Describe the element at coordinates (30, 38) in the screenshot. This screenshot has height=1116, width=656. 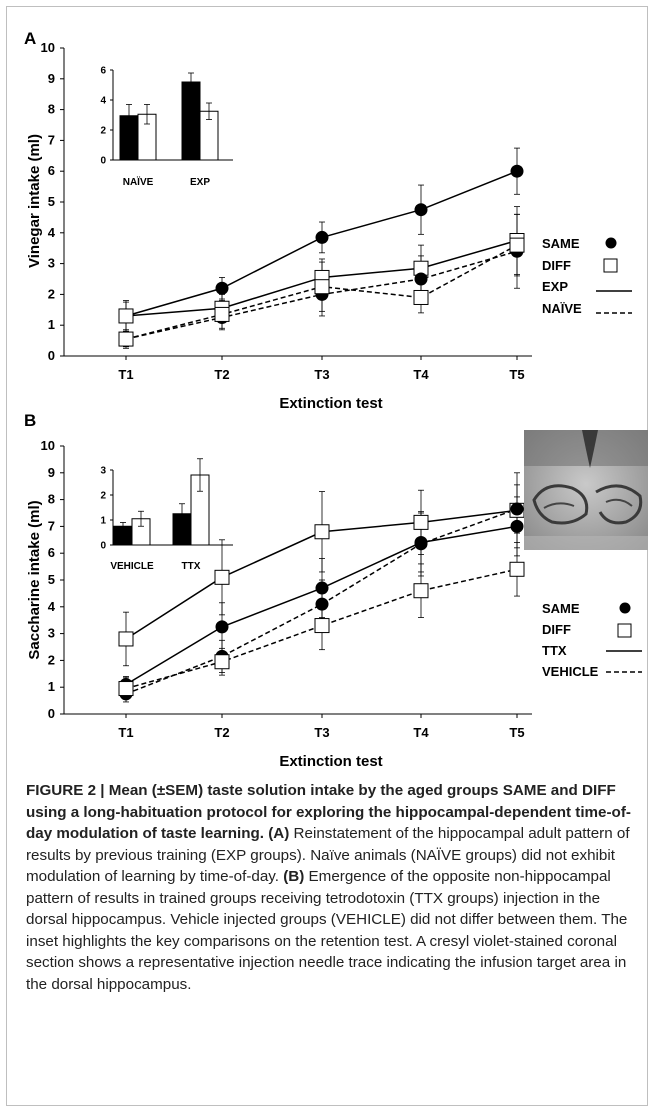
I see `panel-a-label: A` at that location.